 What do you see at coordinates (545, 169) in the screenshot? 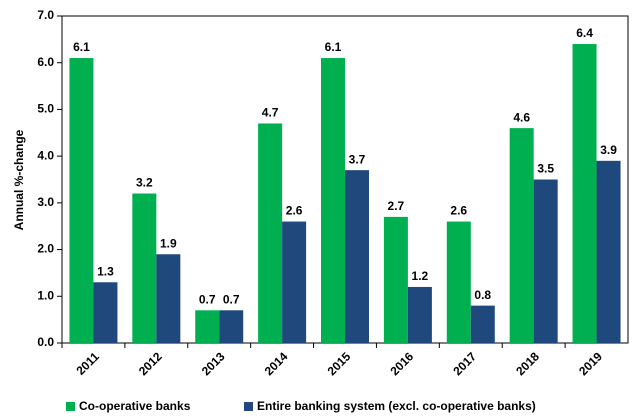
I see `data-label: 3.5` at bounding box center [545, 169].